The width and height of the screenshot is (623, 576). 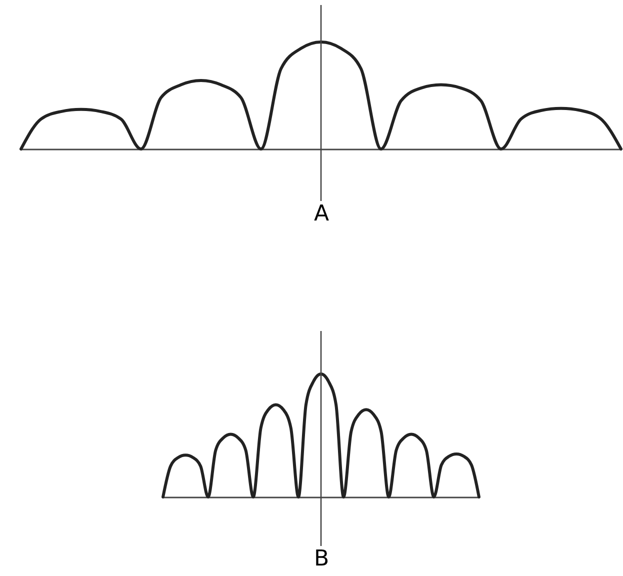 I want to click on x-axis-title: A, so click(x=322, y=214).